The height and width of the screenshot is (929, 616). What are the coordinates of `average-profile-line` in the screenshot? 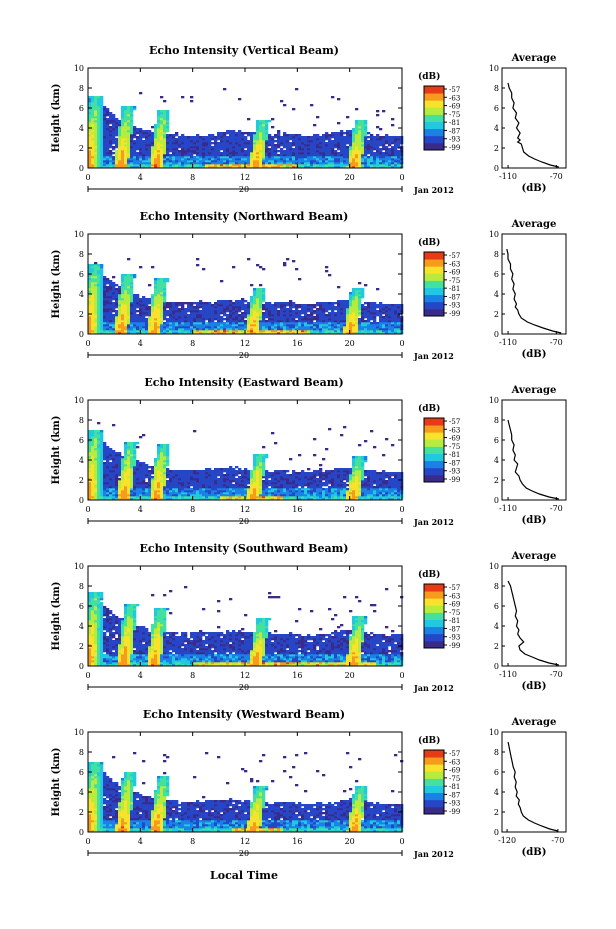 It's located at (534, 291).